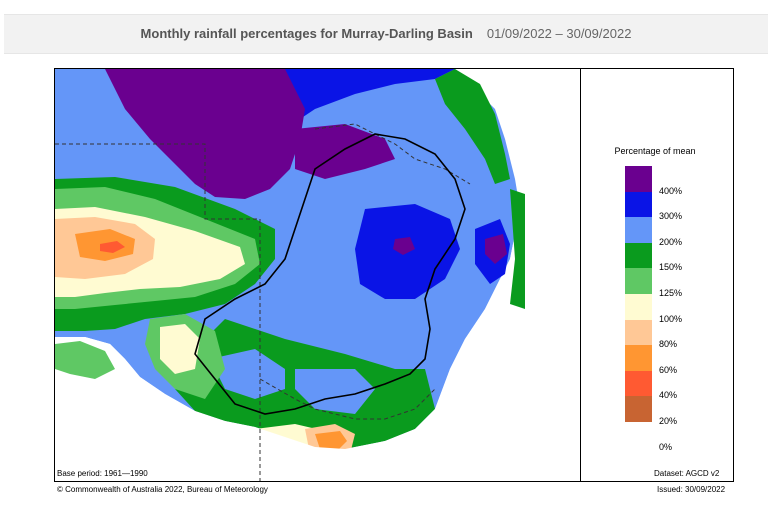 This screenshot has width=772, height=522. What do you see at coordinates (666, 446) in the screenshot?
I see `legend-label: 0%` at bounding box center [666, 446].